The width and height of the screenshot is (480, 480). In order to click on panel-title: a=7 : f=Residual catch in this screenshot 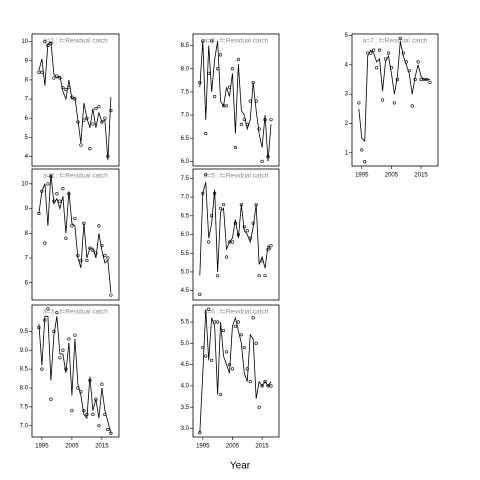, I will do `click(395, 41)`.